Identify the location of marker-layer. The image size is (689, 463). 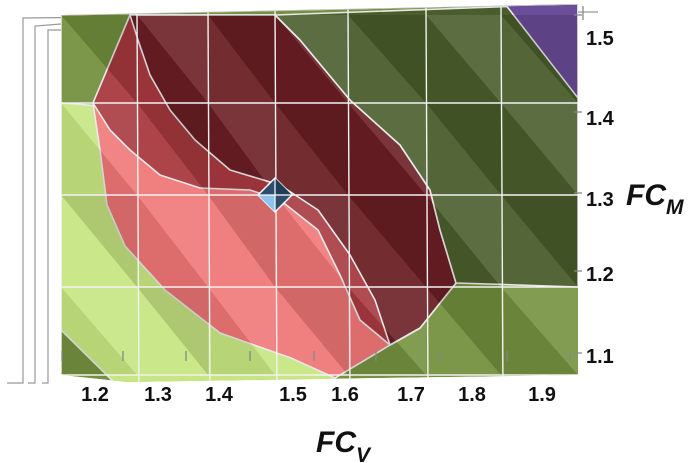
(275, 195).